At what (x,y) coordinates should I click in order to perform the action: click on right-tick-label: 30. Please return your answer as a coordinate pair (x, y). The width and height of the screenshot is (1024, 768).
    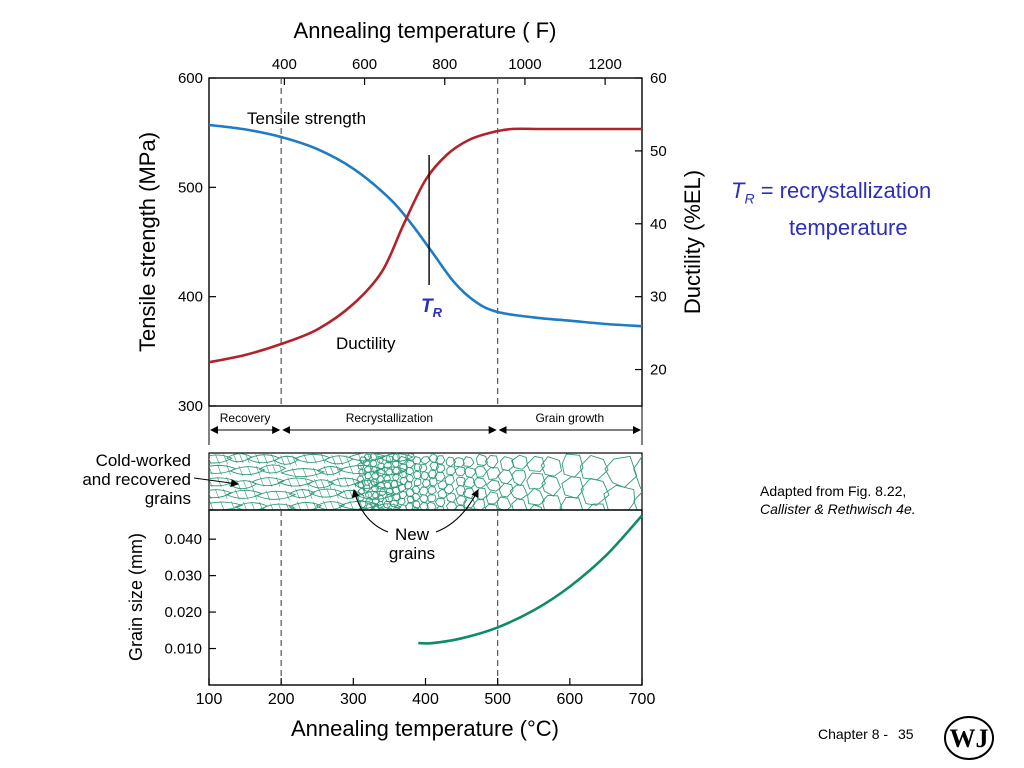
    Looking at the image, I should click on (658, 297).